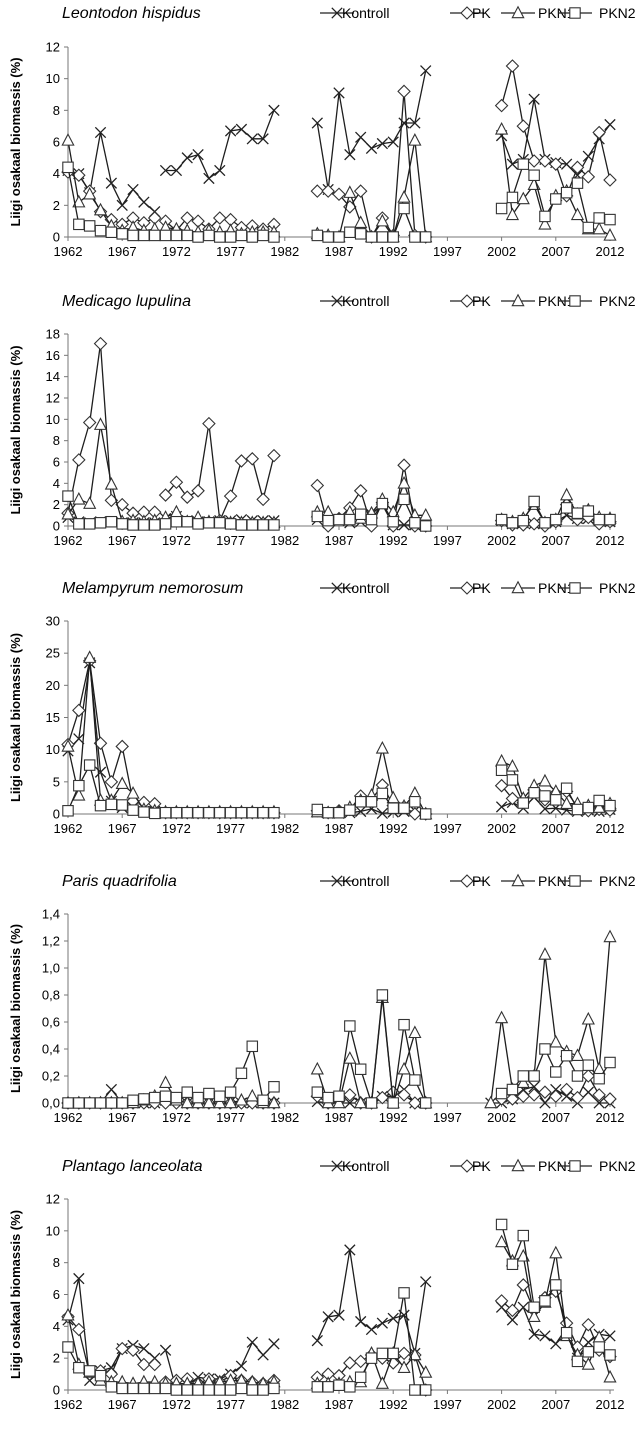  What do you see at coordinates (610, 540) in the screenshot?
I see `x-tick-label: 2012` at bounding box center [610, 540].